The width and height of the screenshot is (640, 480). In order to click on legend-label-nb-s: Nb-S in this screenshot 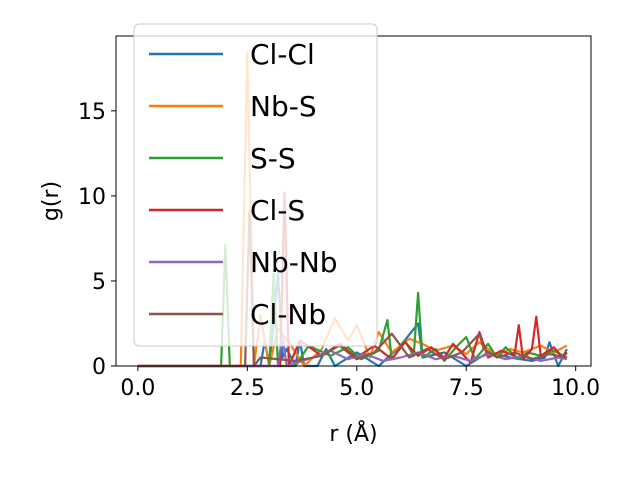, I will do `click(283, 106)`.